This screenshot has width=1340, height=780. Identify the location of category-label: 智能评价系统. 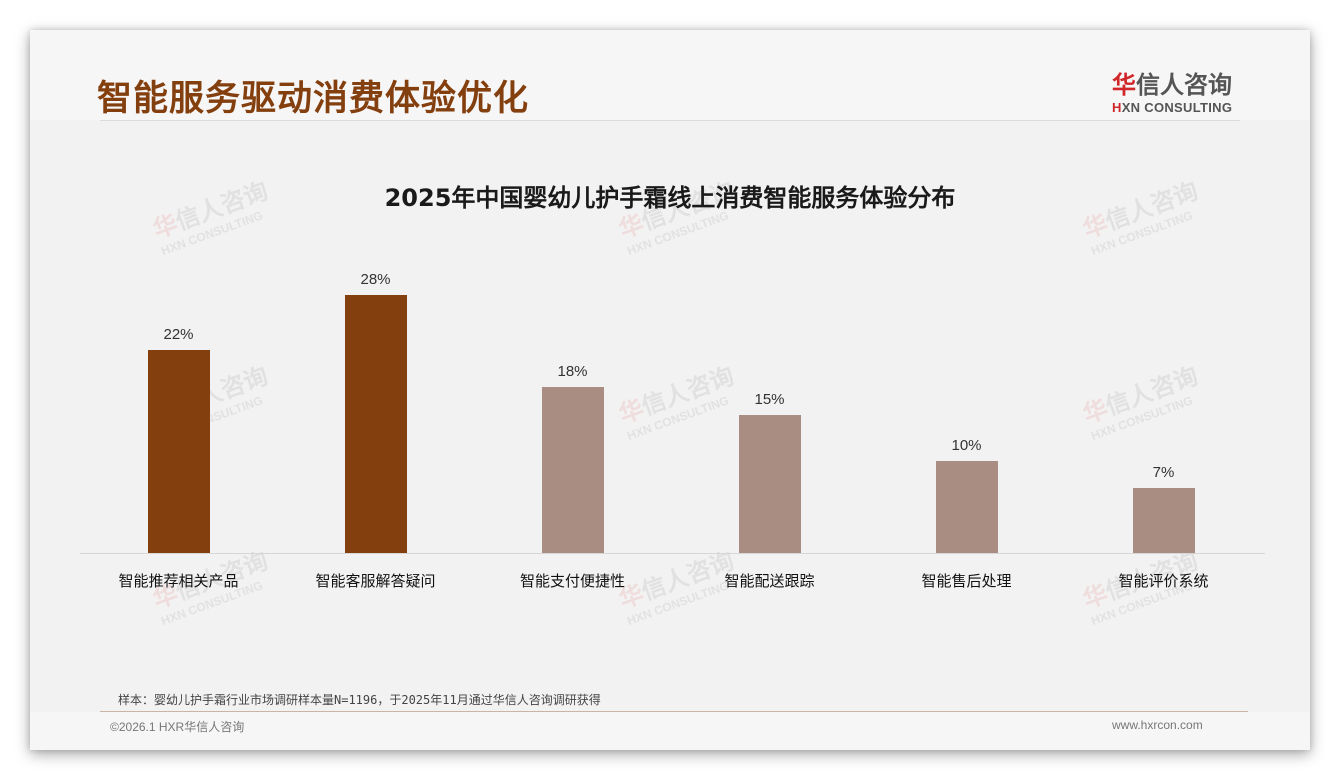
(1163, 581).